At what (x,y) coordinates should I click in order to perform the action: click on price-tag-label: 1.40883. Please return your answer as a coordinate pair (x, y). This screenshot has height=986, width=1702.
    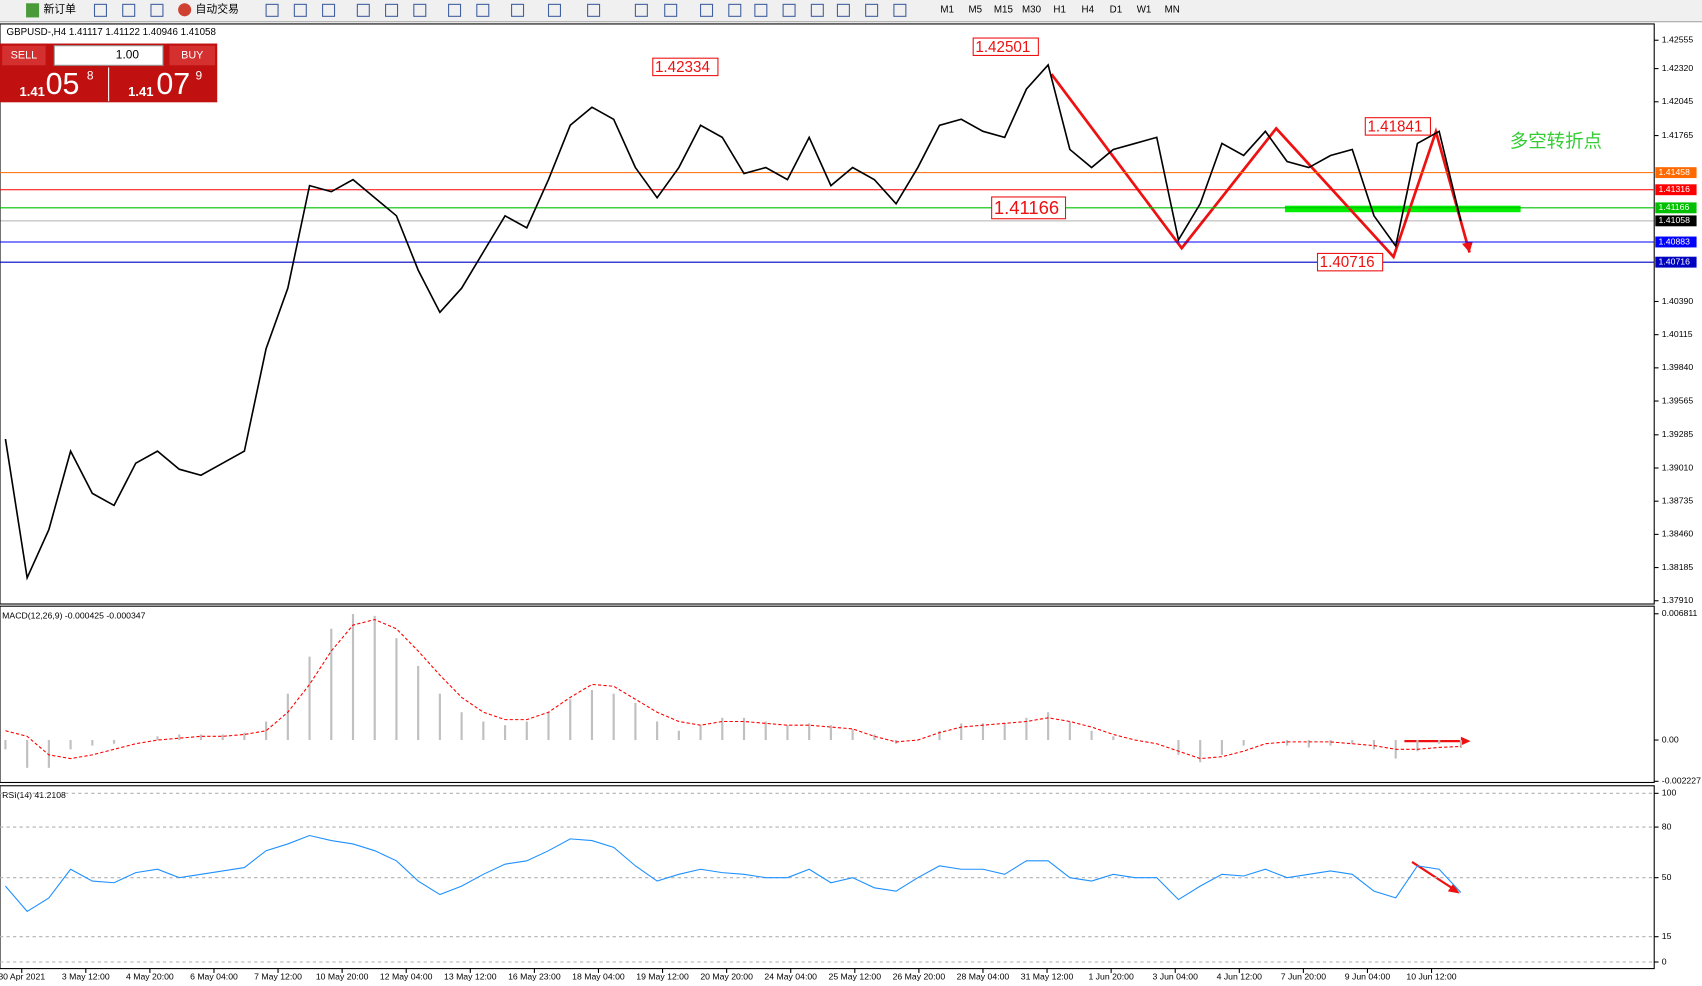
    Looking at the image, I should click on (1675, 241).